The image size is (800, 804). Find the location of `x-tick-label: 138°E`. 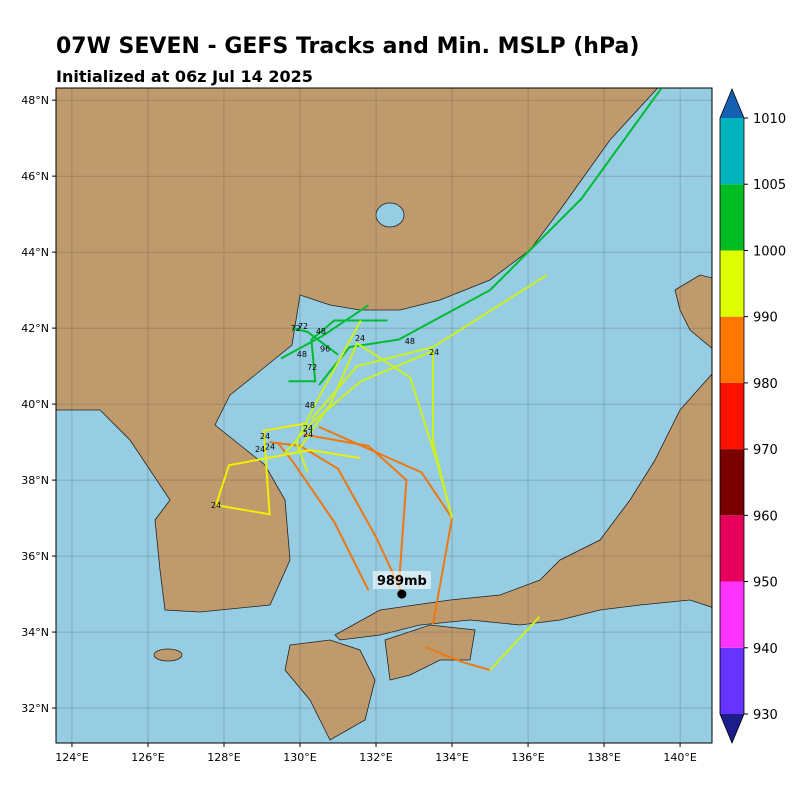

x-tick-label: 138°E is located at coordinates (603, 757).